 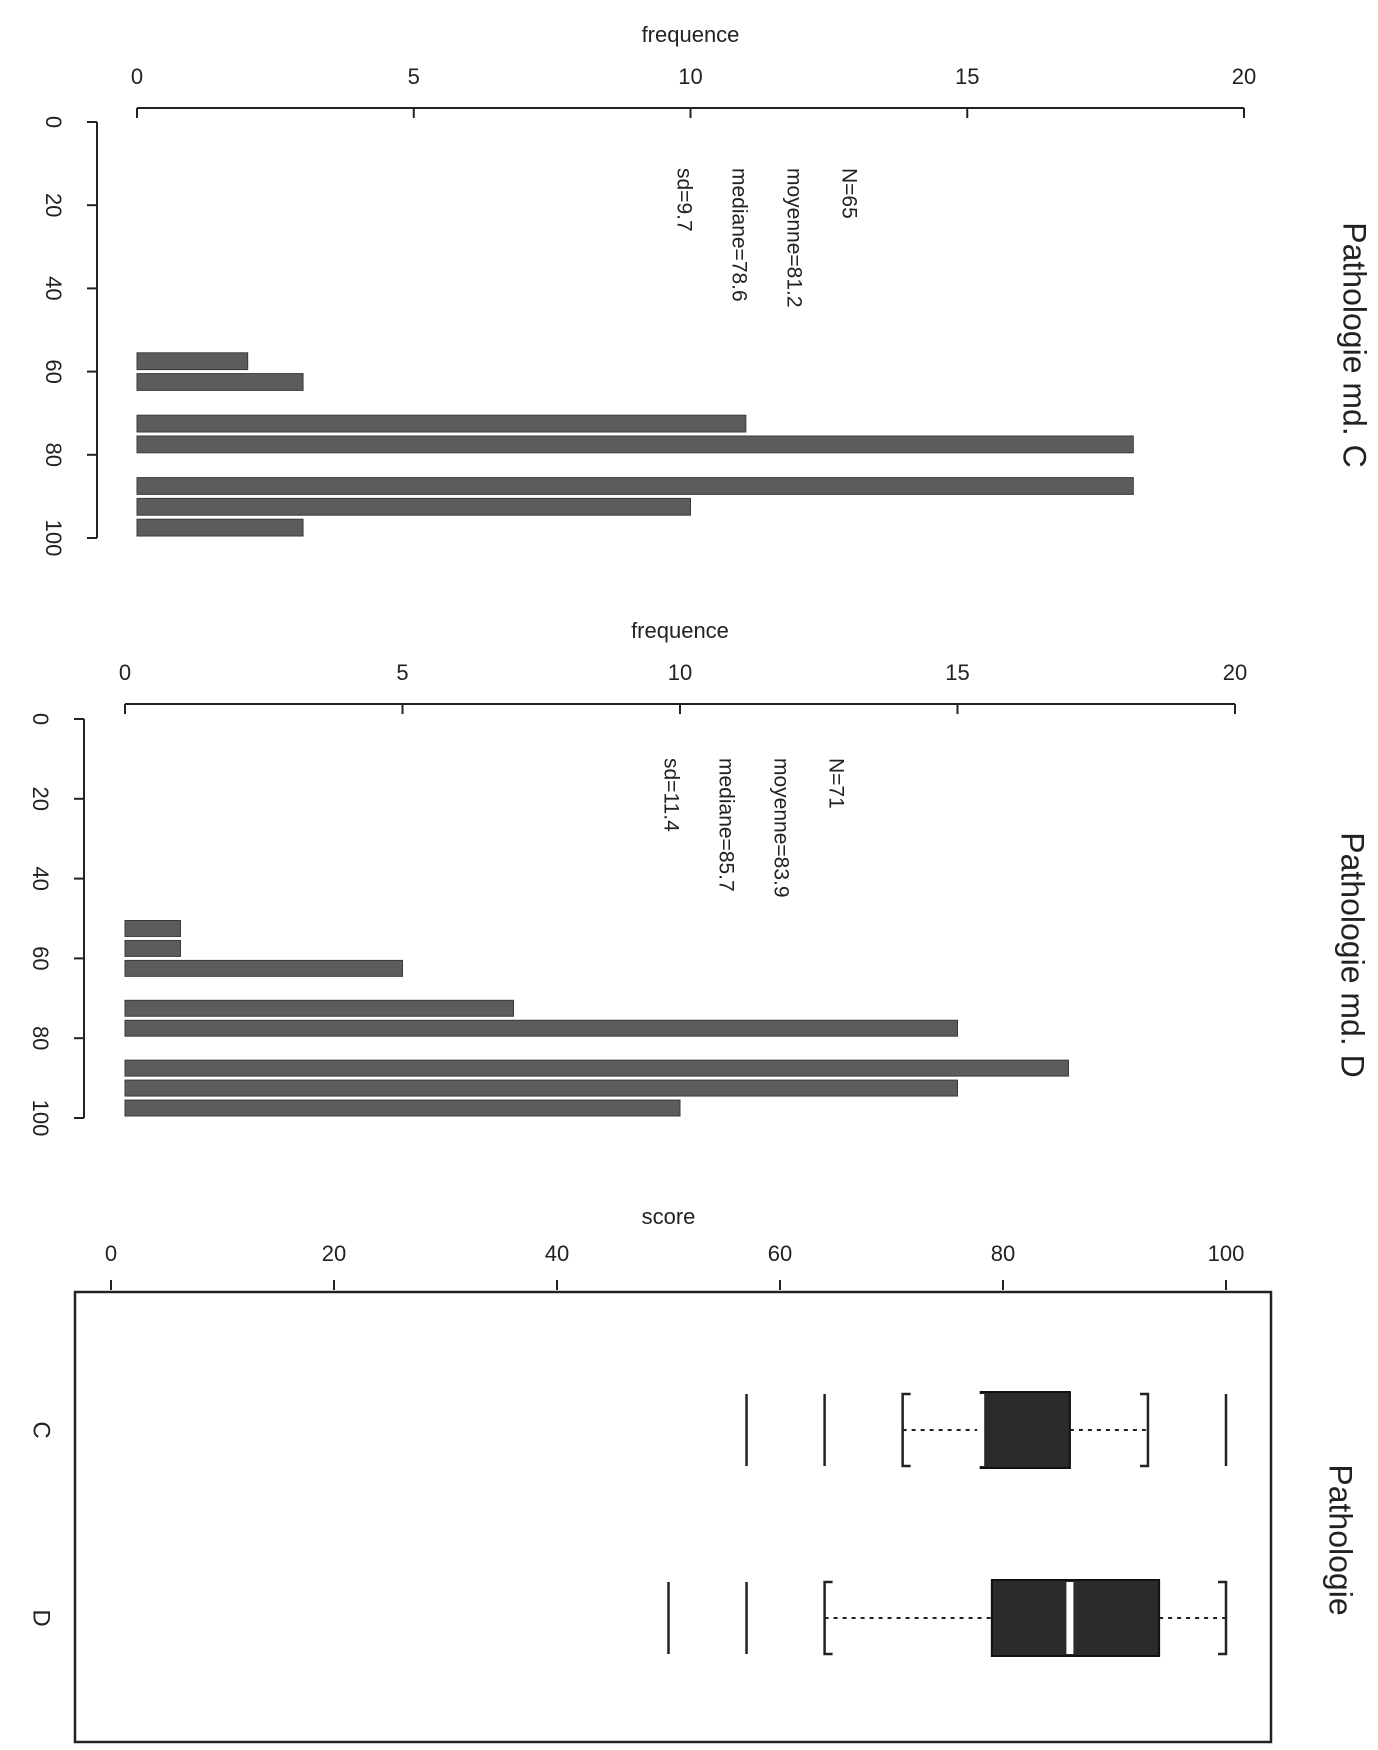 I want to click on stat-sd: sd=9.7, so click(x=683, y=200).